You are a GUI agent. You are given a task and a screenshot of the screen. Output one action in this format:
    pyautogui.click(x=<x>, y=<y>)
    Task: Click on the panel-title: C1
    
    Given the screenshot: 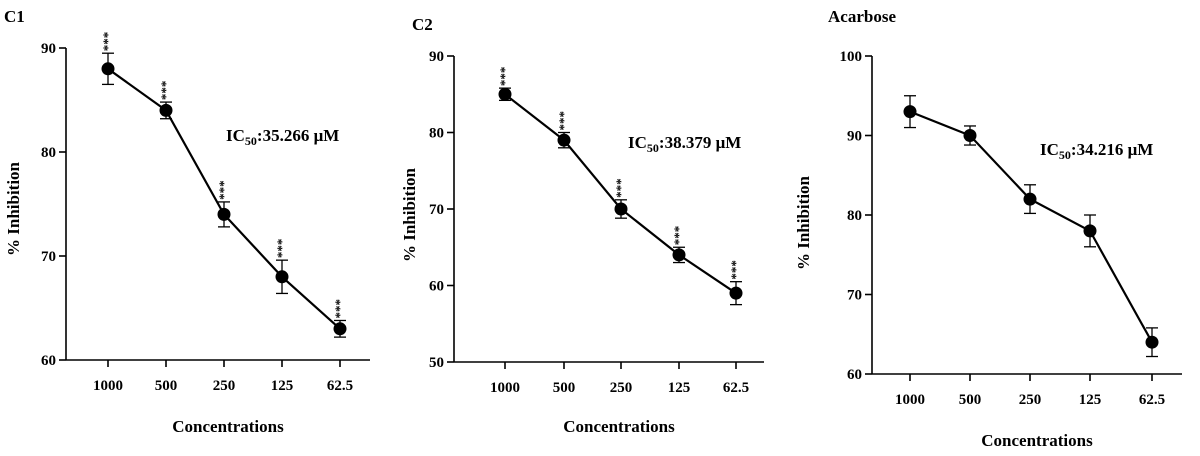 What is the action you would take?
    pyautogui.click(x=14, y=16)
    